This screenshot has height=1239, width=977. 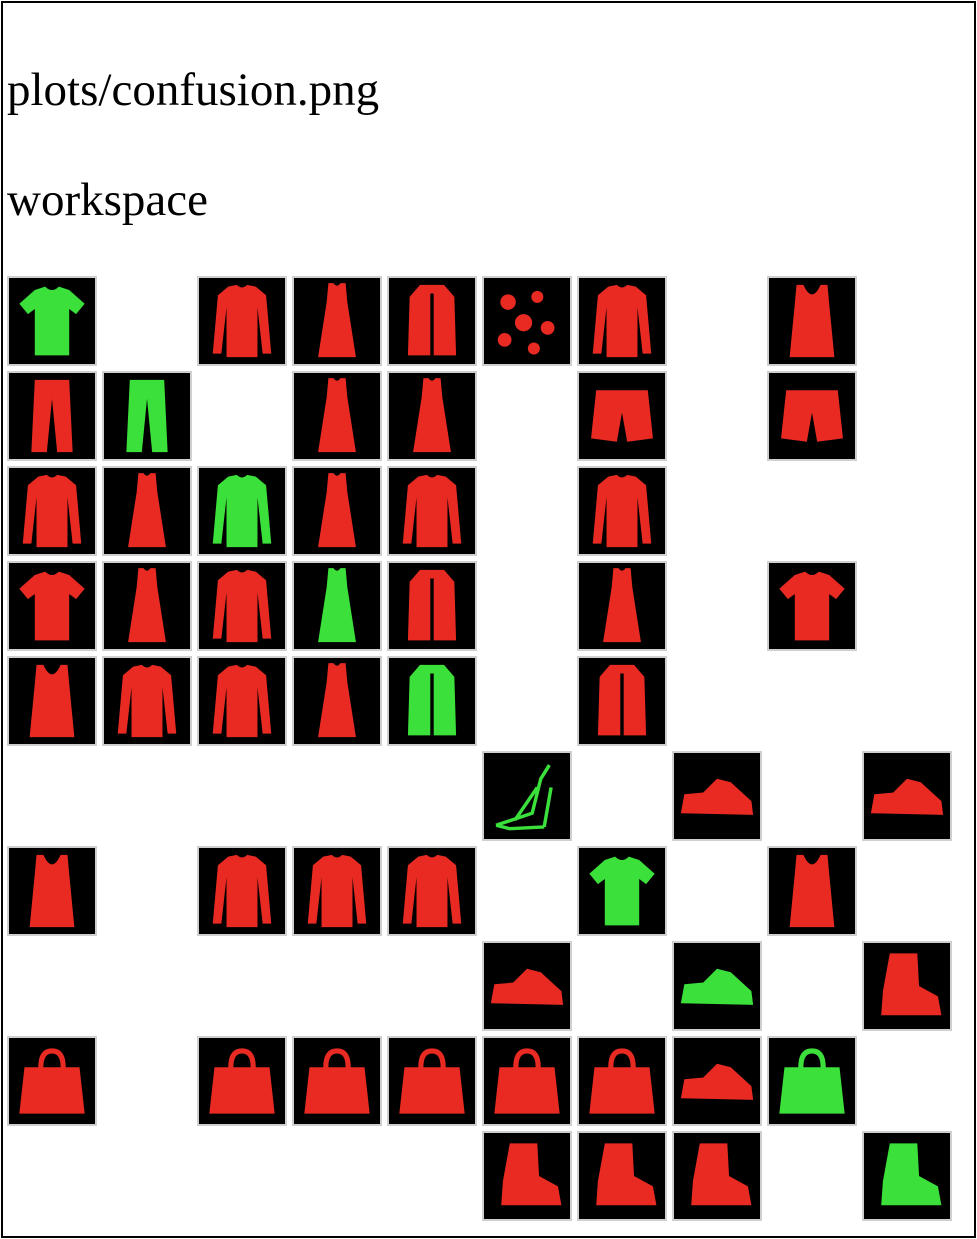 What do you see at coordinates (107, 200) in the screenshot?
I see `workspace-heading: workspace` at bounding box center [107, 200].